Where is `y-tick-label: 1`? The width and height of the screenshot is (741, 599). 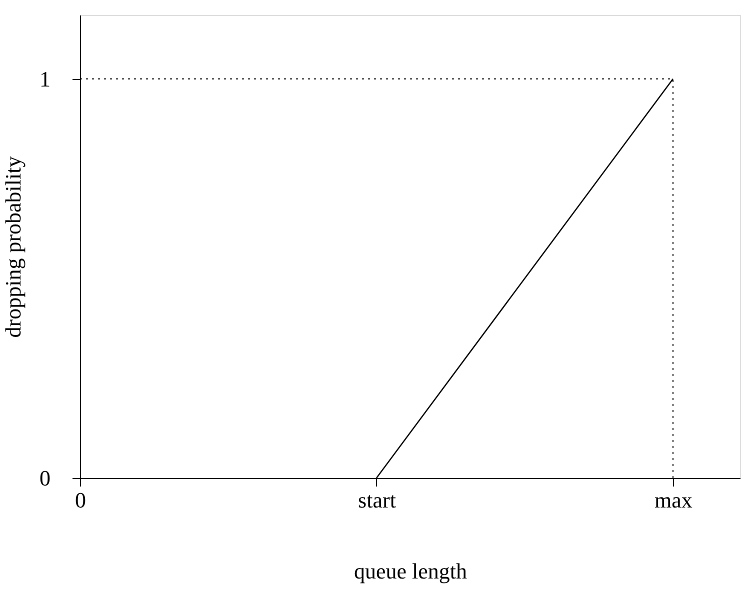
y-tick-label: 1 is located at coordinates (45, 79).